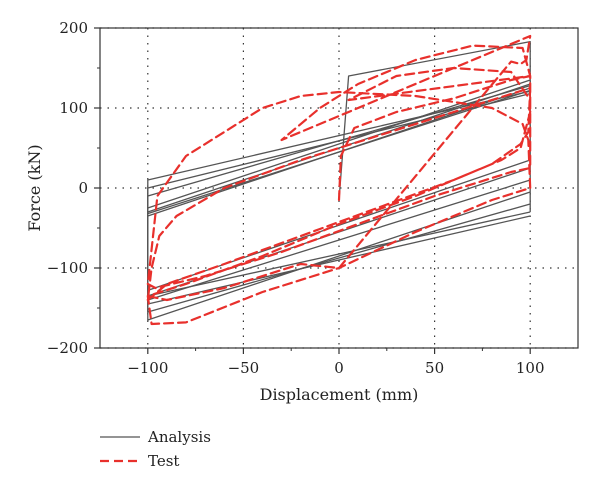  What do you see at coordinates (244, 368) in the screenshot?
I see `x-tick-label: −50` at bounding box center [244, 368].